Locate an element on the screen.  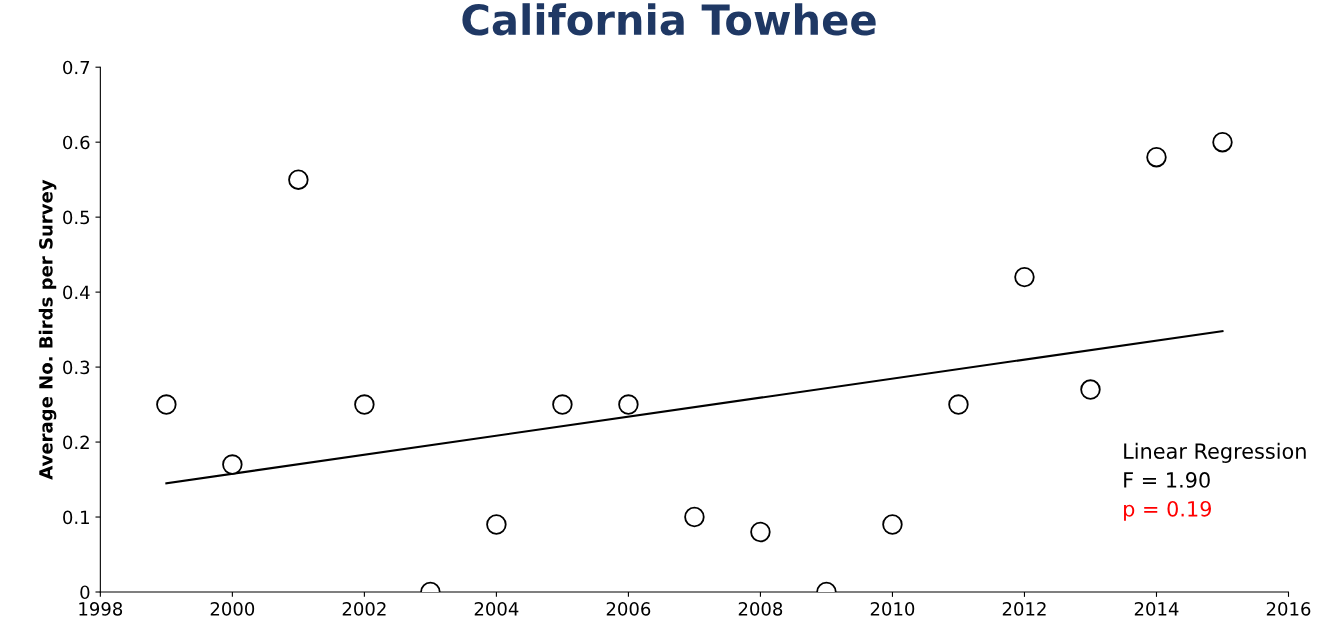
annotation: p = 0.19 is located at coordinates (1167, 510).